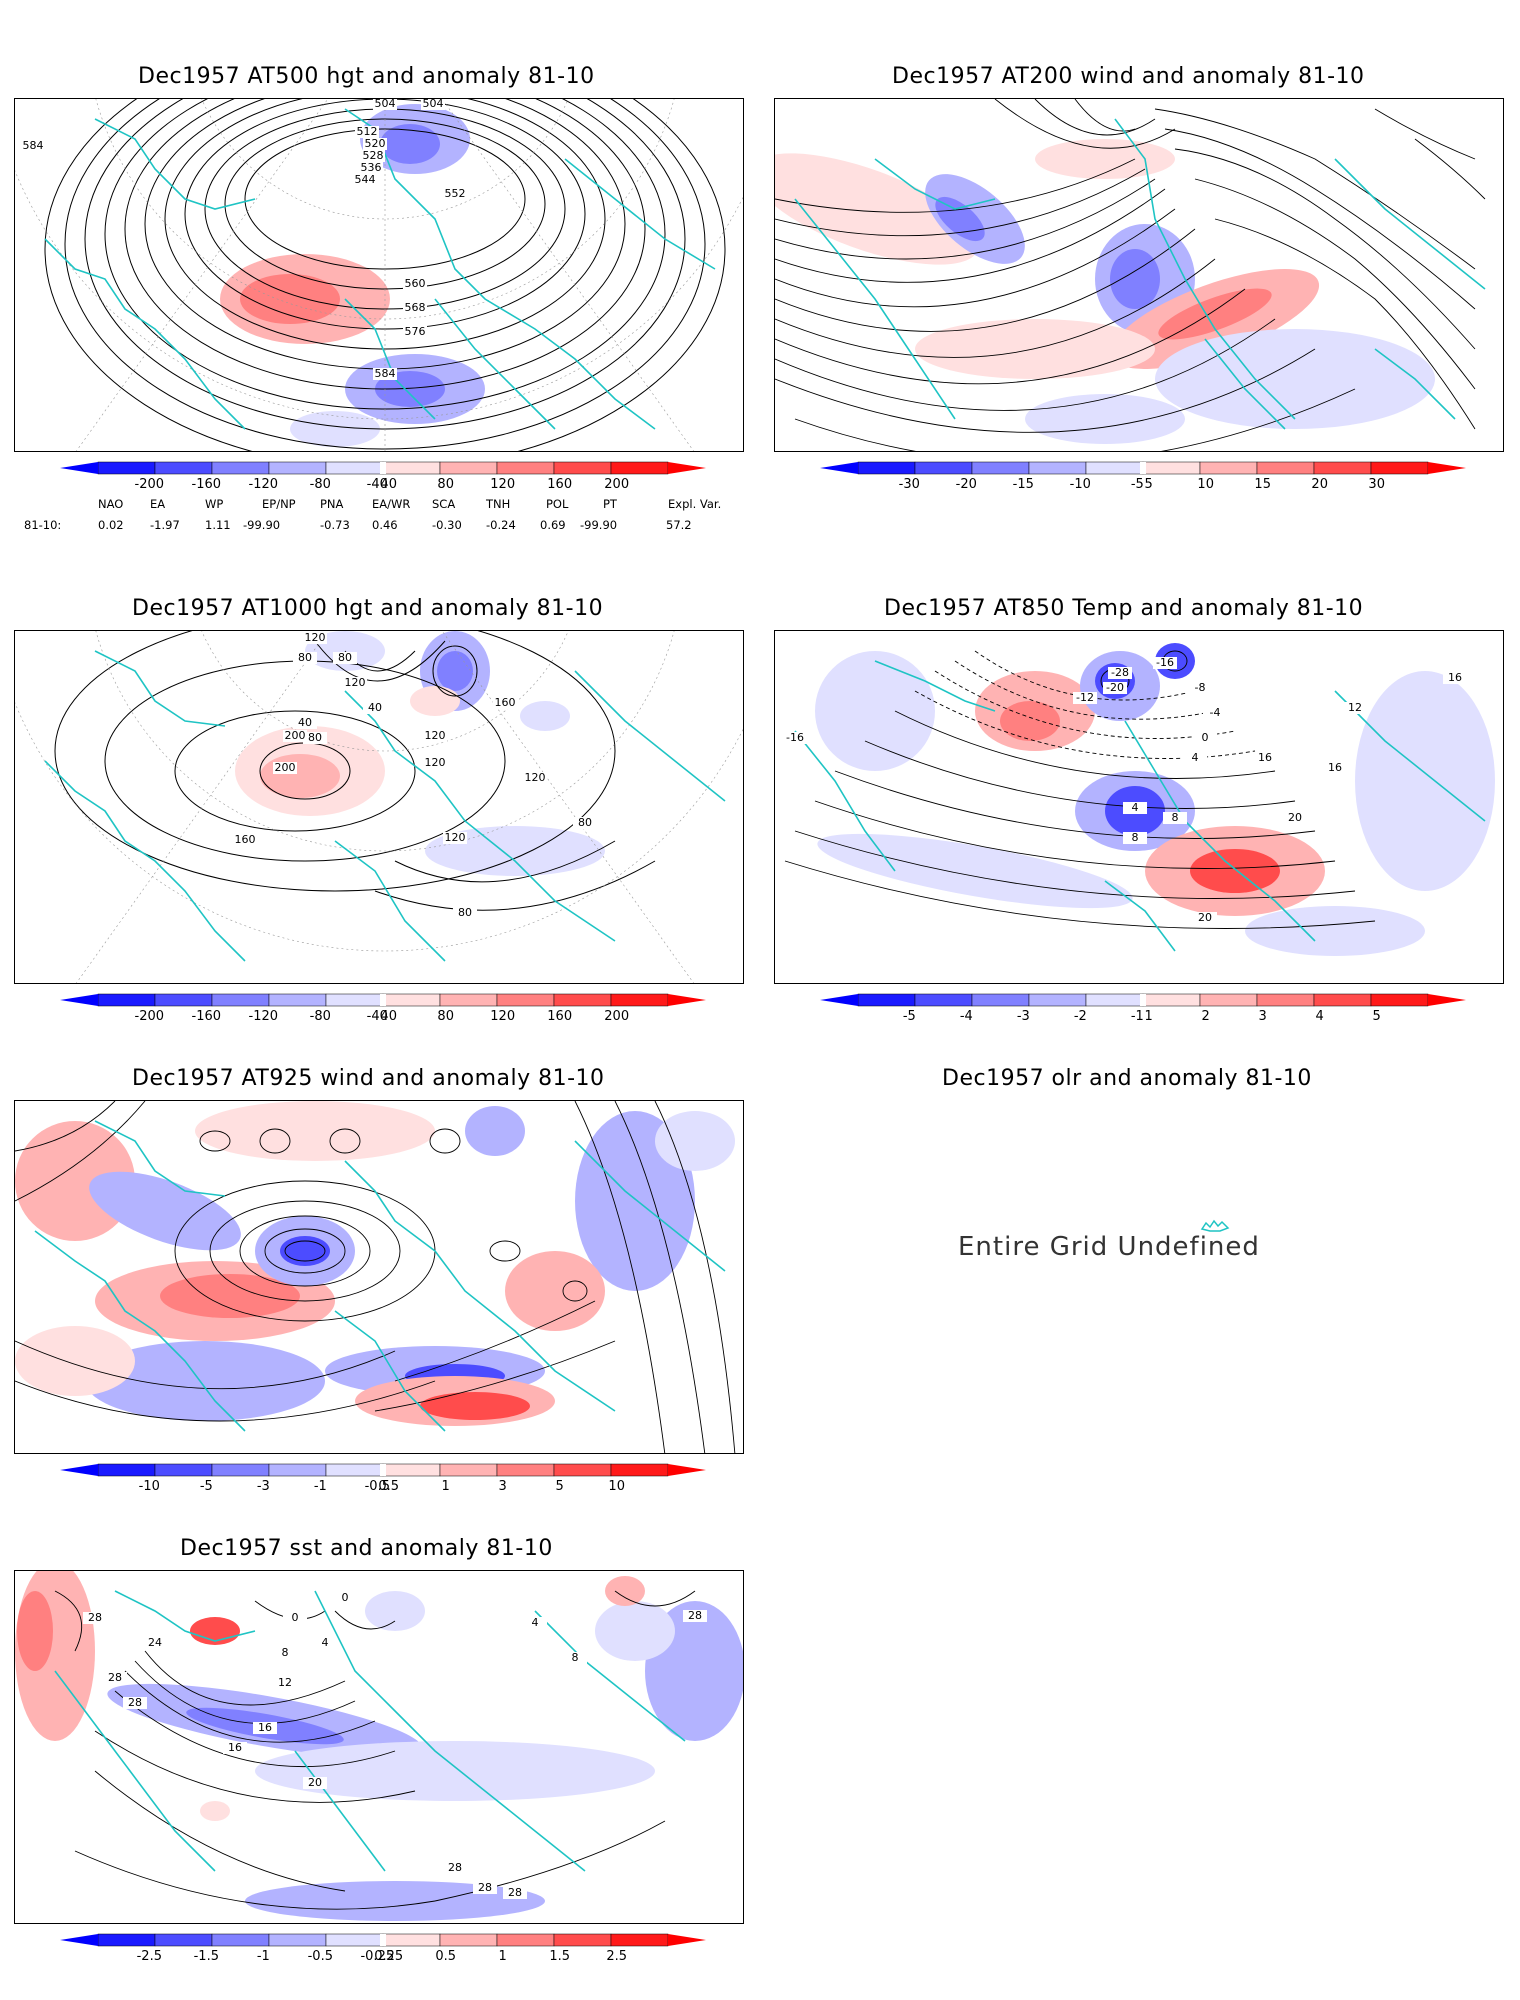 The width and height of the screenshot is (1520, 2000). I want to click on contour-label: 200, so click(285, 767).